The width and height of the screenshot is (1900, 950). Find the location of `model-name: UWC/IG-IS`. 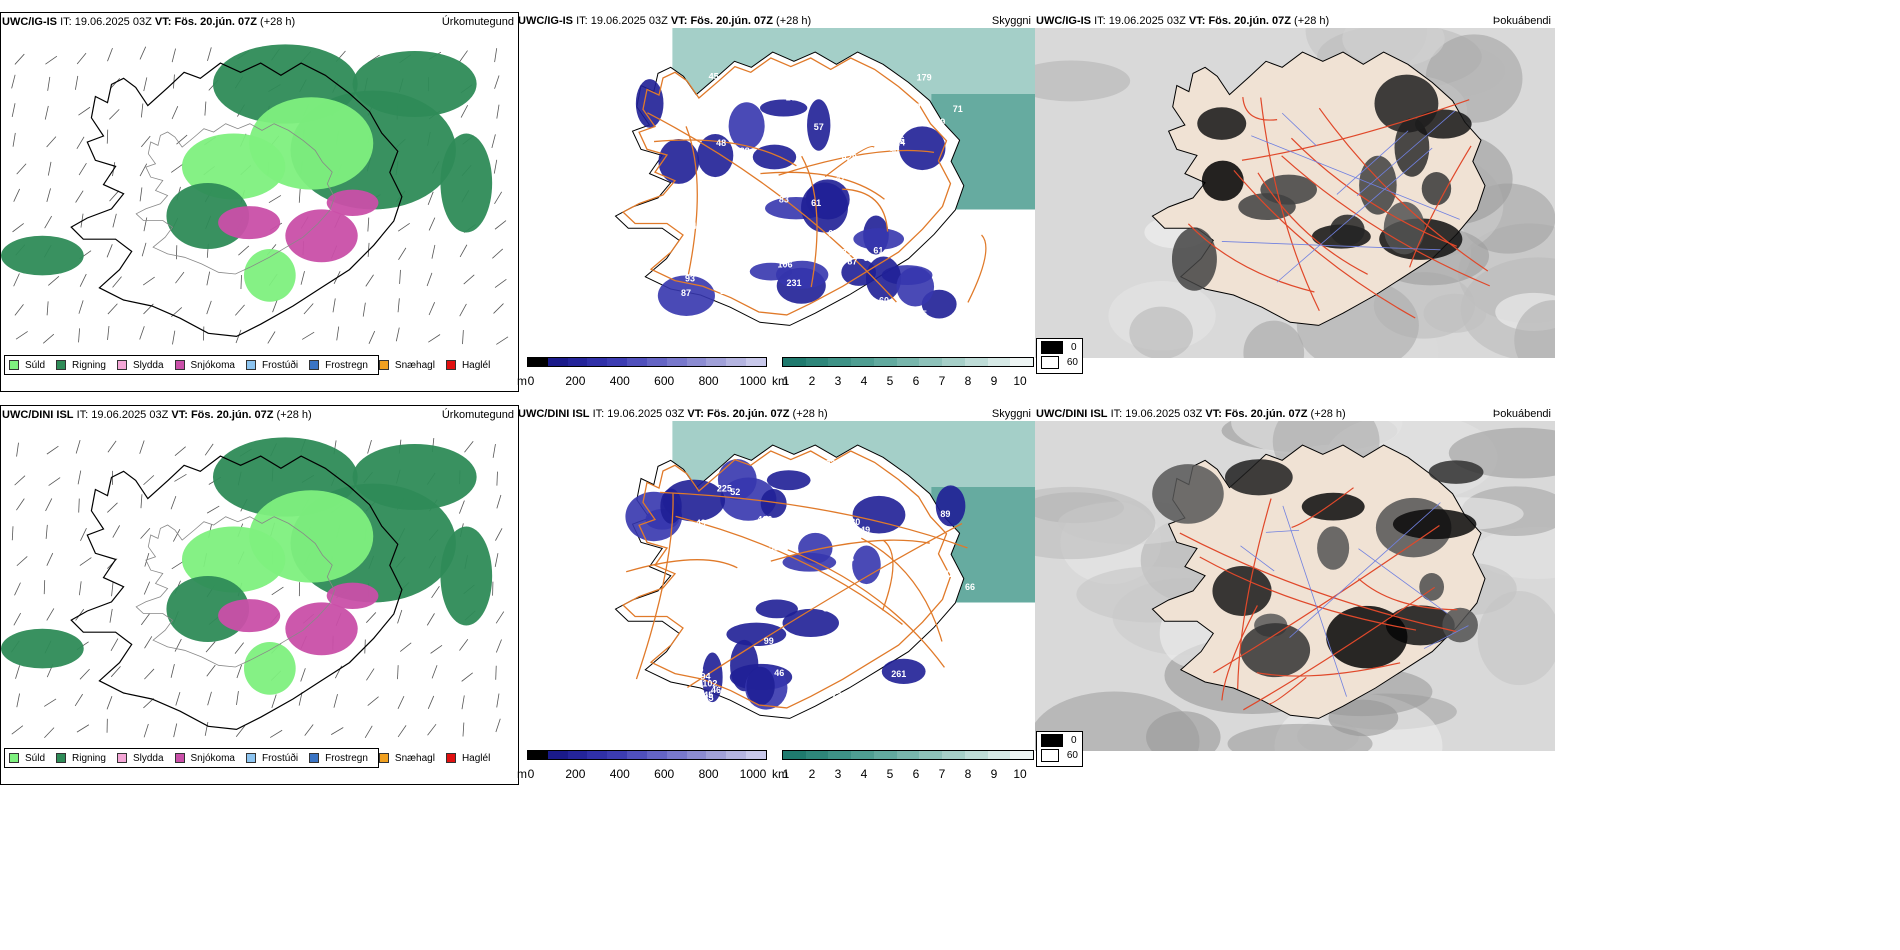

model-name: UWC/IG-IS is located at coordinates (545, 21).